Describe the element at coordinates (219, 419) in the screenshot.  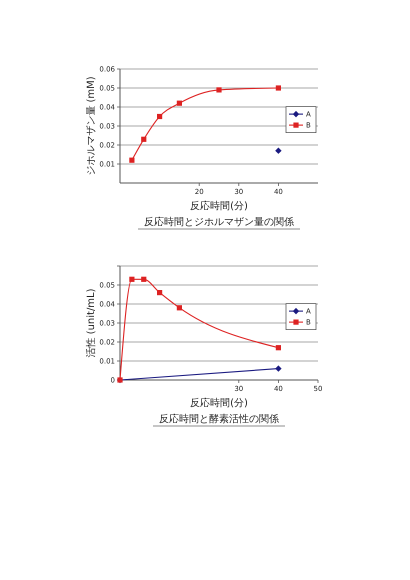
I see `chart-title: 反応時間と酵素活性の関係` at that location.